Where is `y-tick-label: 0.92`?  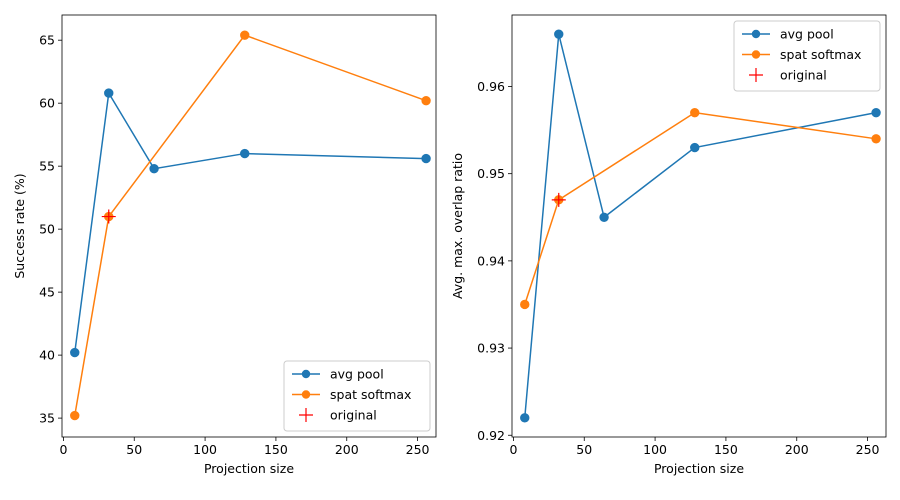
y-tick-label: 0.92 is located at coordinates (491, 435).